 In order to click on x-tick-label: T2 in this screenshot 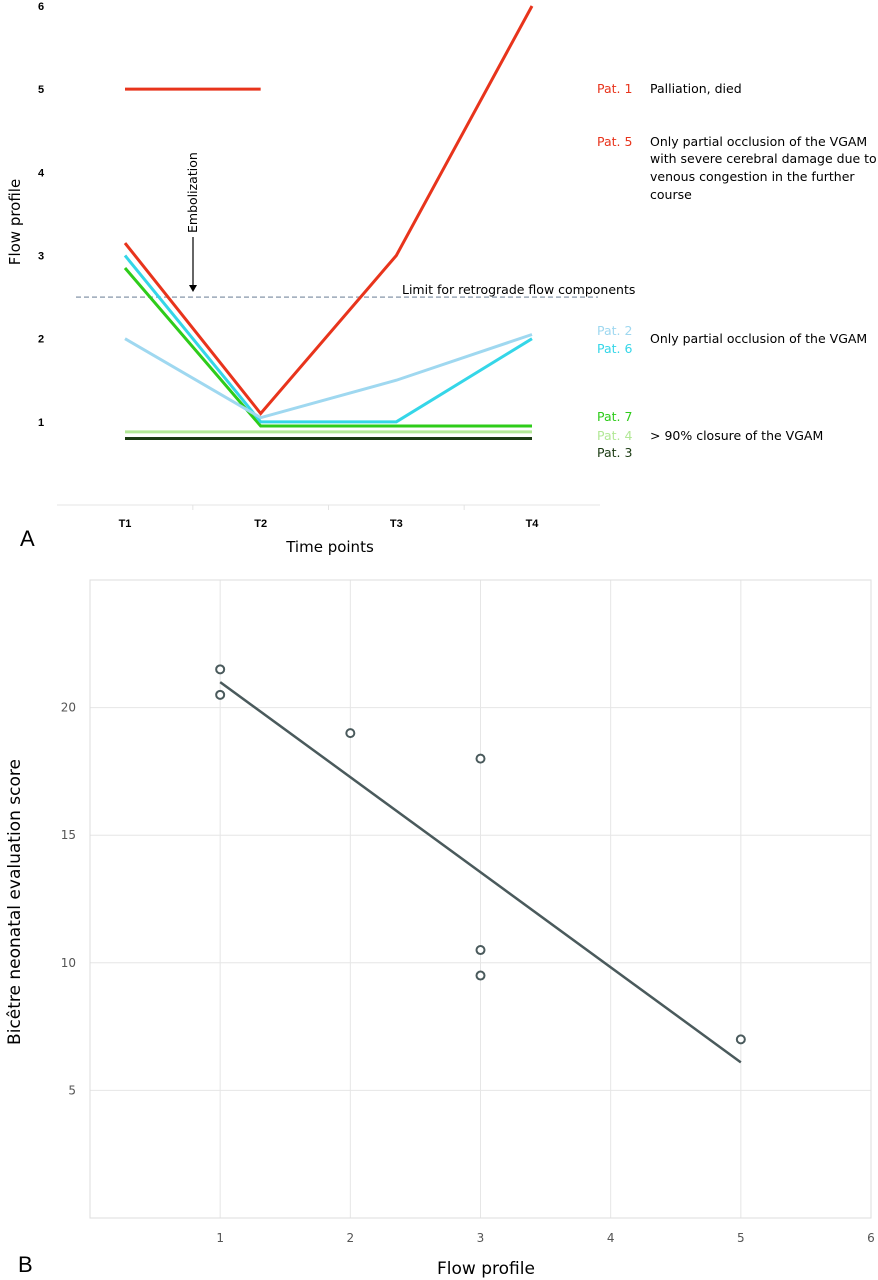, I will do `click(260, 524)`.